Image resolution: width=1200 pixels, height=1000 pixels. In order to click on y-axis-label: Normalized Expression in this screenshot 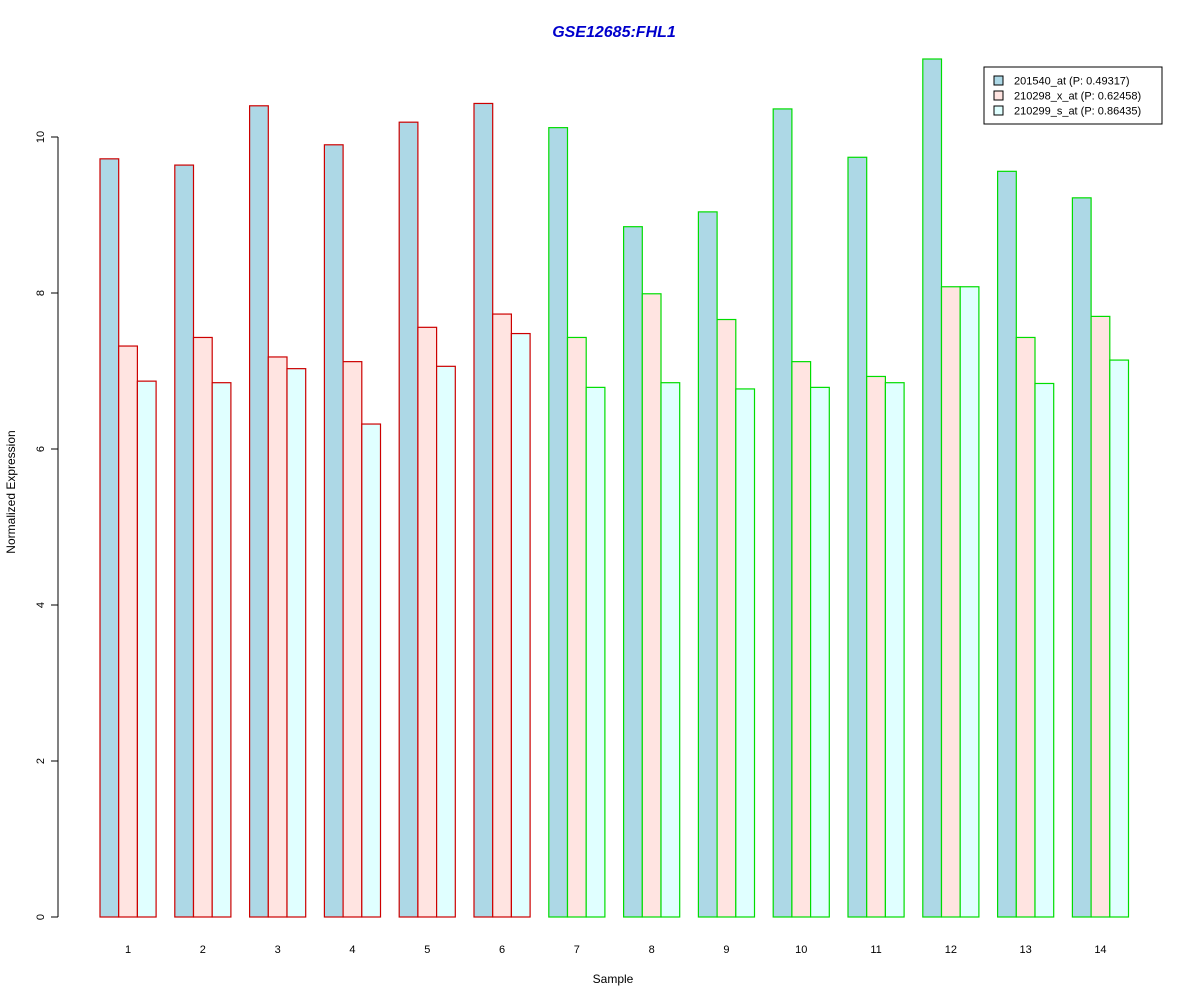, I will do `click(11, 491)`.